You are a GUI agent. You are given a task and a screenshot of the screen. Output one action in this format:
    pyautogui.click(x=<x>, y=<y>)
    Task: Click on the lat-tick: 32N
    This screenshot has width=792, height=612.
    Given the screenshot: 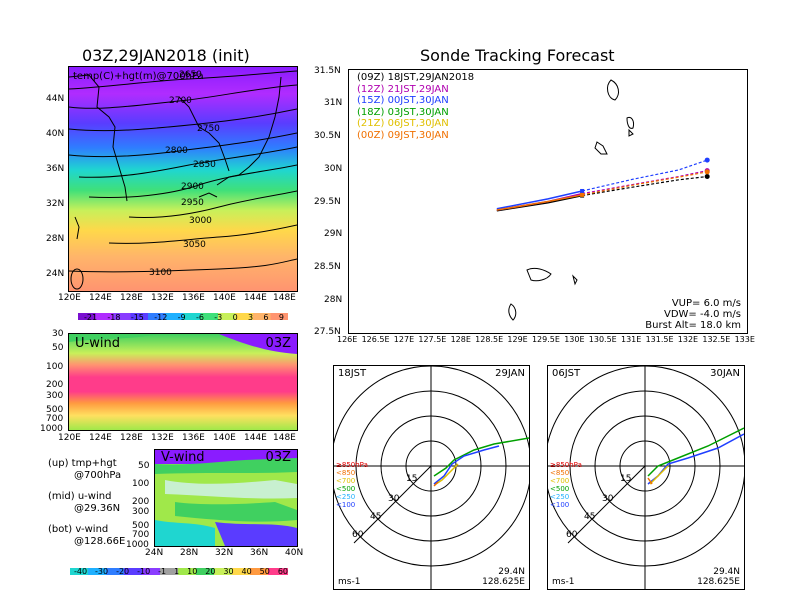 What is the action you would take?
    pyautogui.click(x=224, y=553)
    